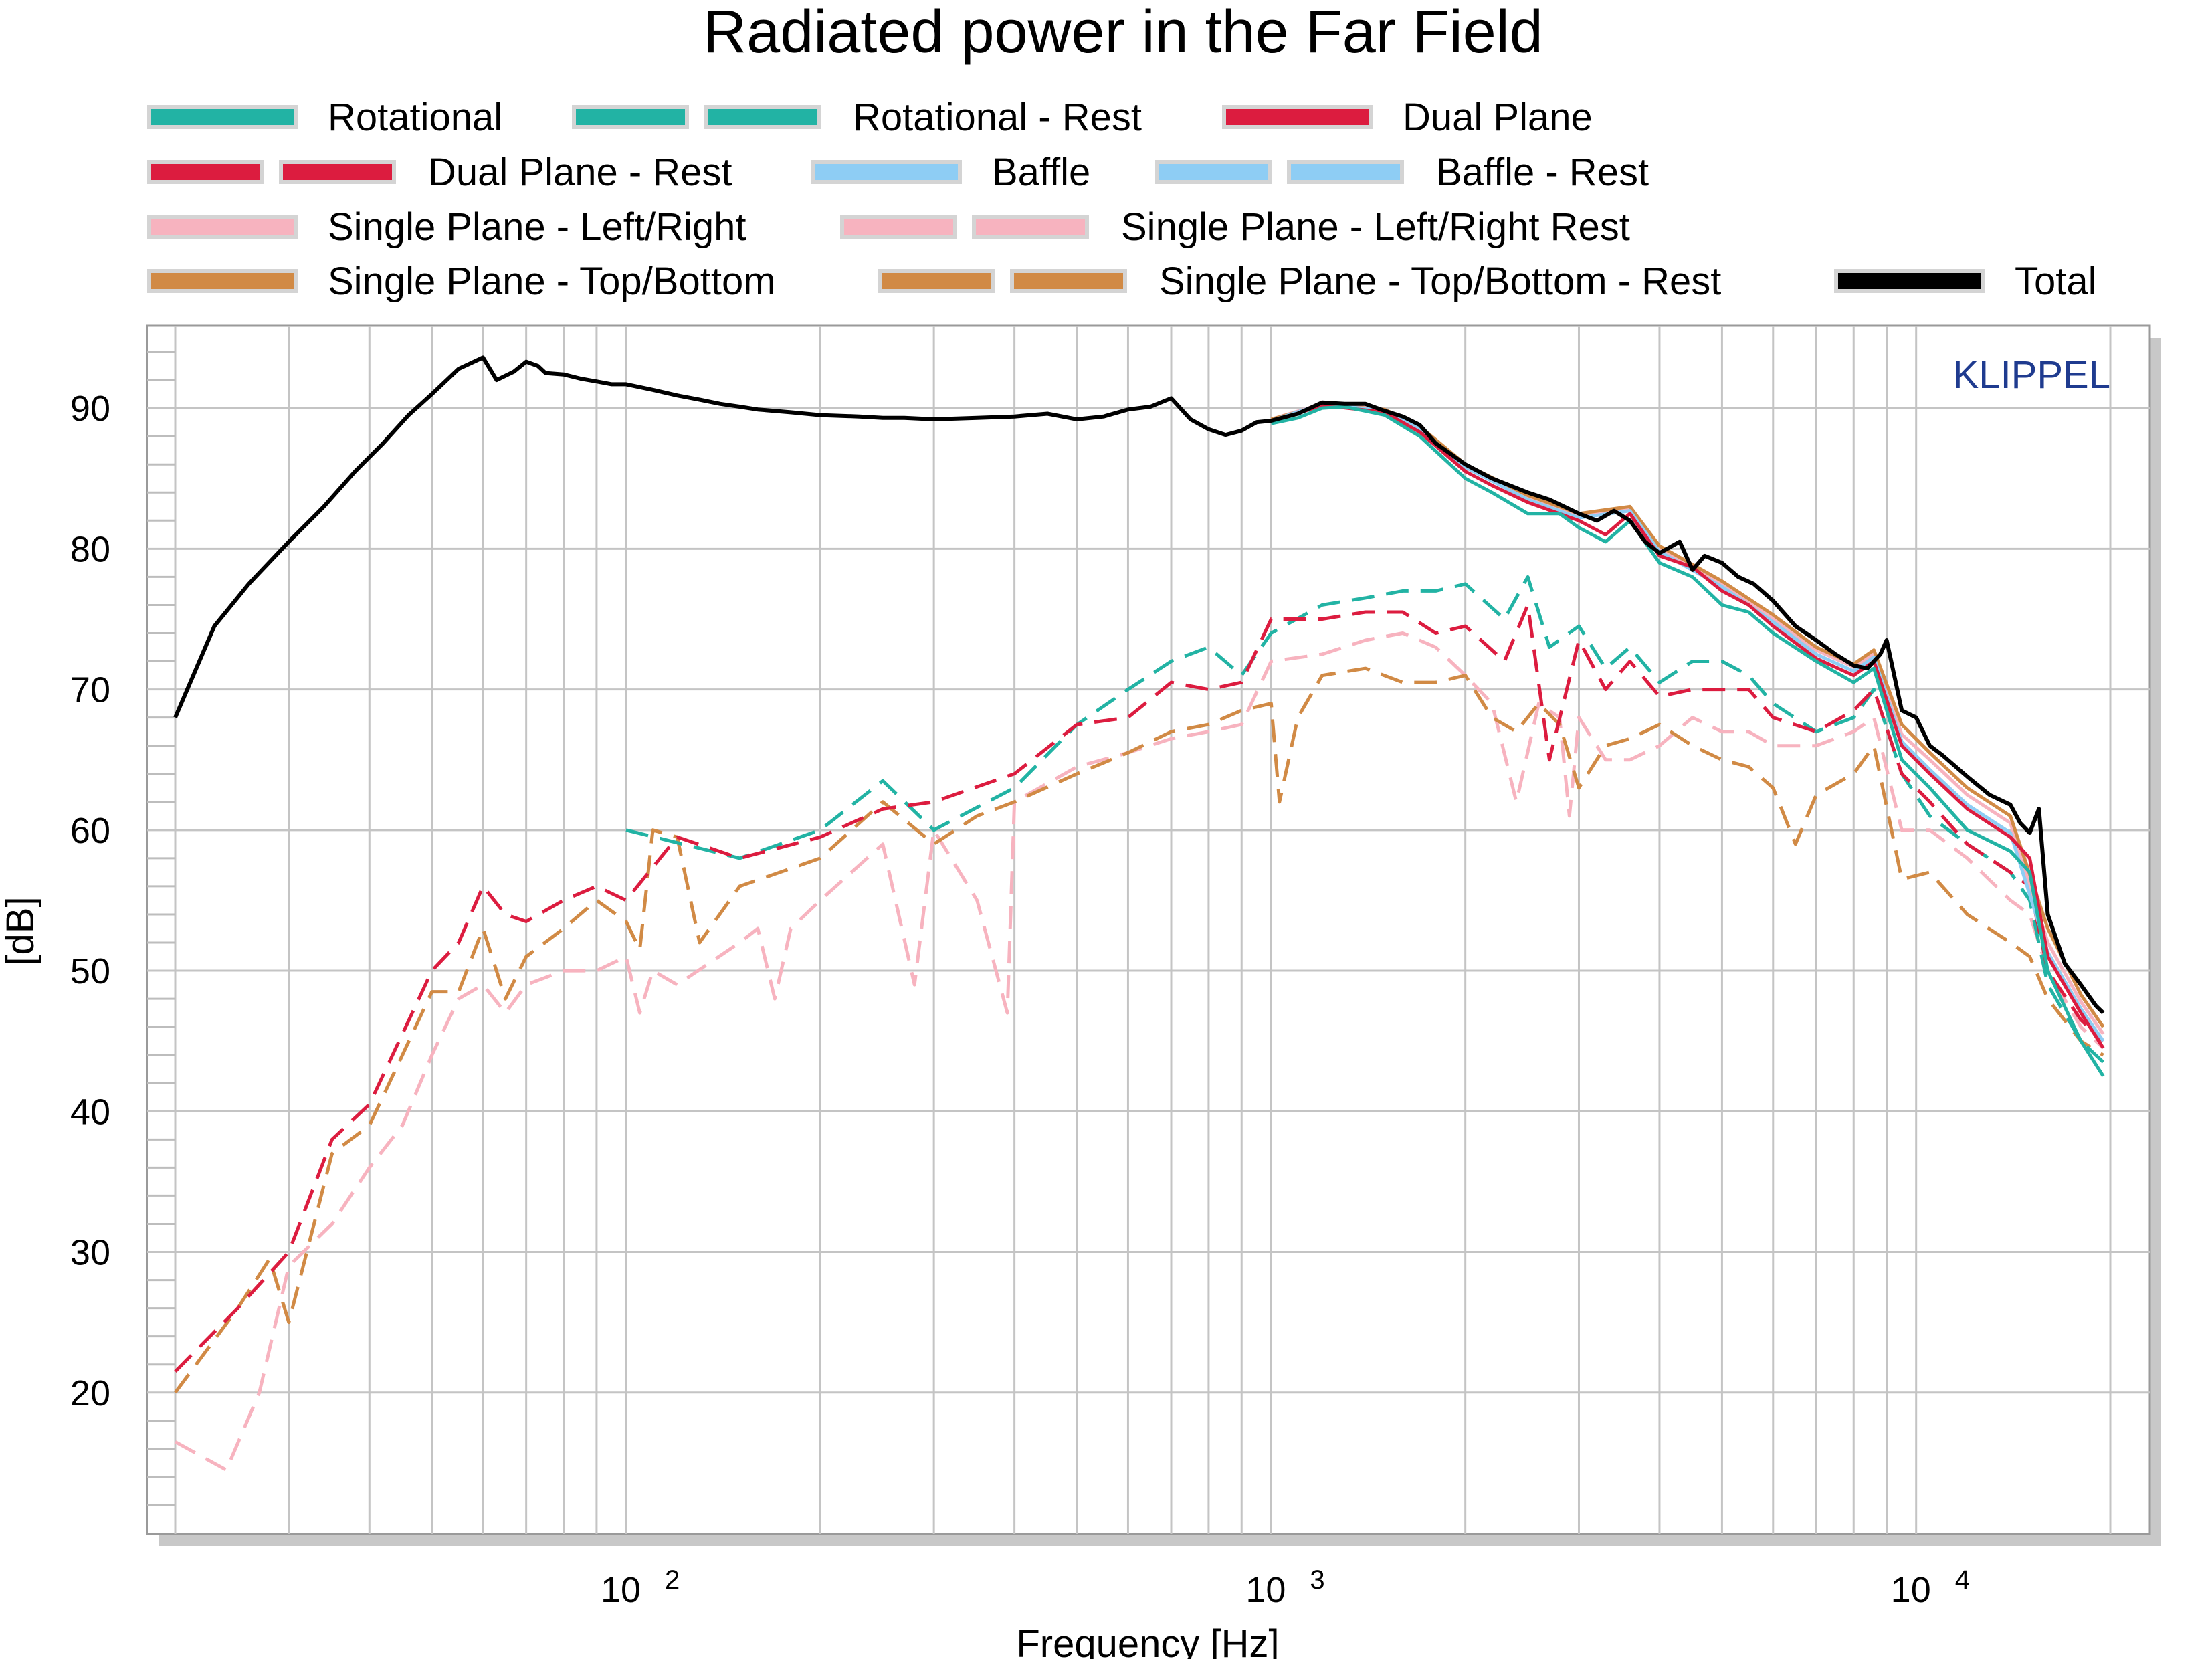 This screenshot has height=1659, width=2212. I want to click on series-line-dual-plane, so click(1688, 726).